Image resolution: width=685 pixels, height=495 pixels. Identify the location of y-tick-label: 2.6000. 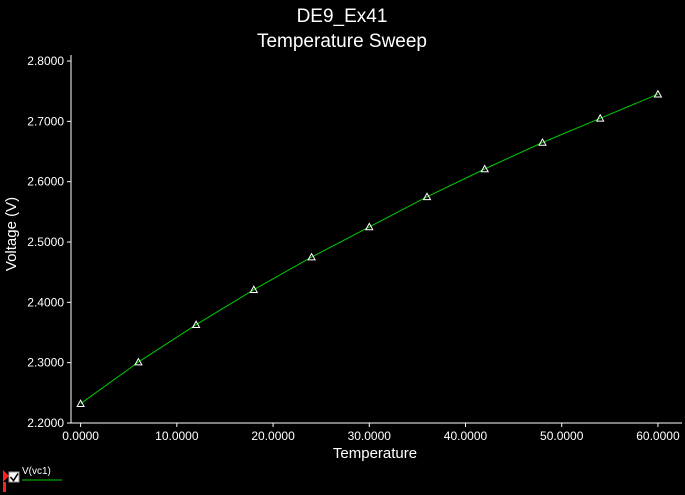
(45, 182).